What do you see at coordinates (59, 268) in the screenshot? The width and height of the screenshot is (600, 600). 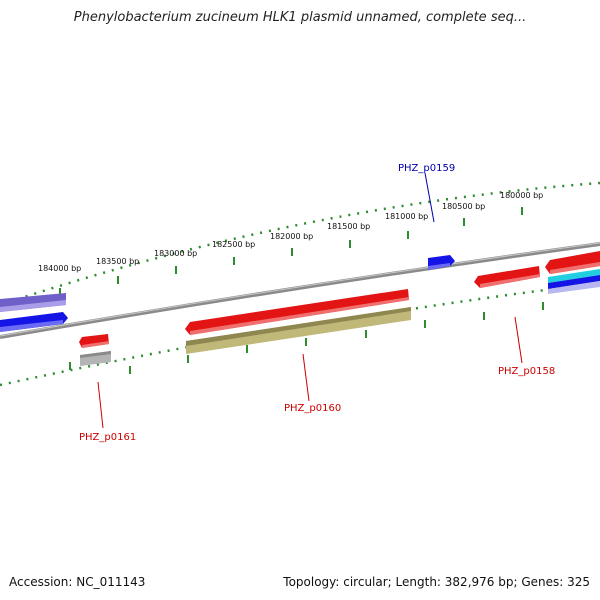 I see `tick-label: 184000 bp` at bounding box center [59, 268].